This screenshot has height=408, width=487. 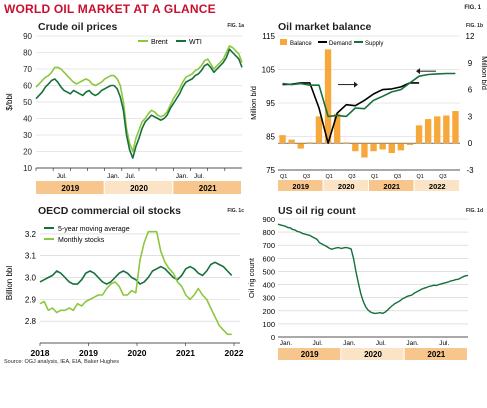 I want to click on balance-ytick-right: 3, so click(x=470, y=116).